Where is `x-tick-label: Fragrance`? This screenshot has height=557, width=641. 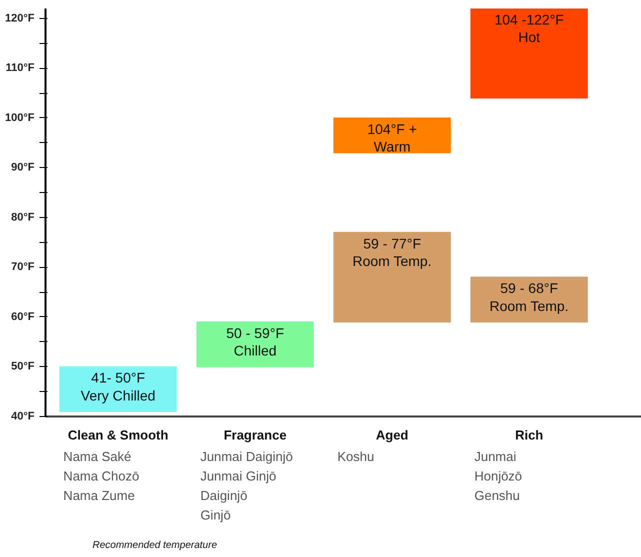
x-tick-label: Fragrance is located at coordinates (255, 435).